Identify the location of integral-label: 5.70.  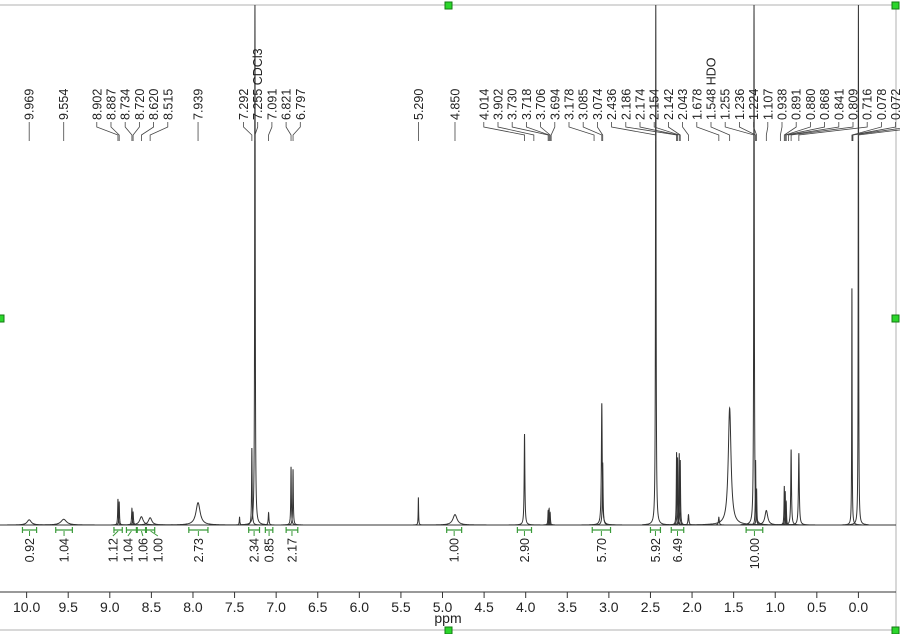
(602, 550).